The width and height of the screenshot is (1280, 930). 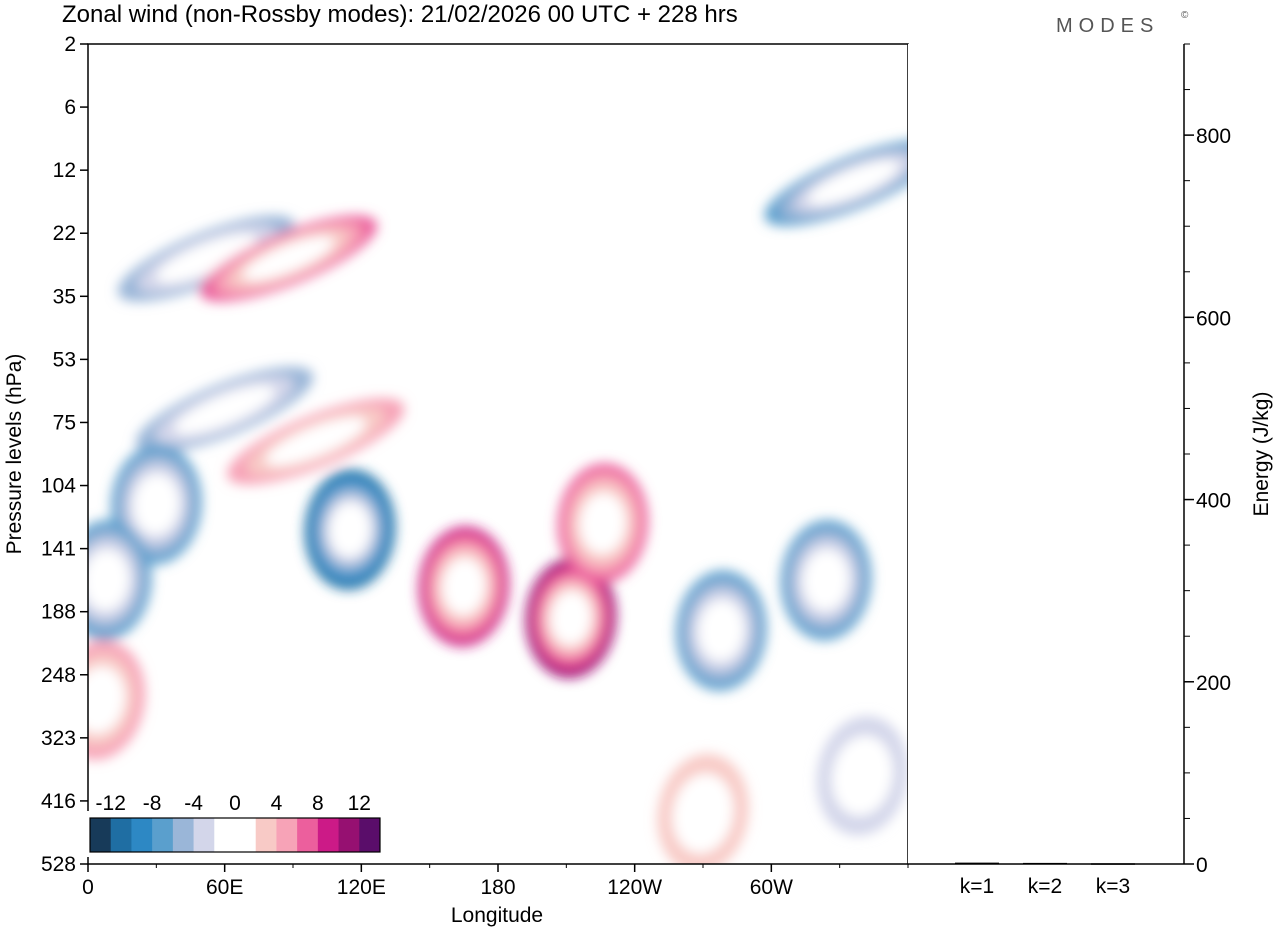 I want to click on energy-bars: k=1 k=2 k=3, so click(x=1045, y=880).